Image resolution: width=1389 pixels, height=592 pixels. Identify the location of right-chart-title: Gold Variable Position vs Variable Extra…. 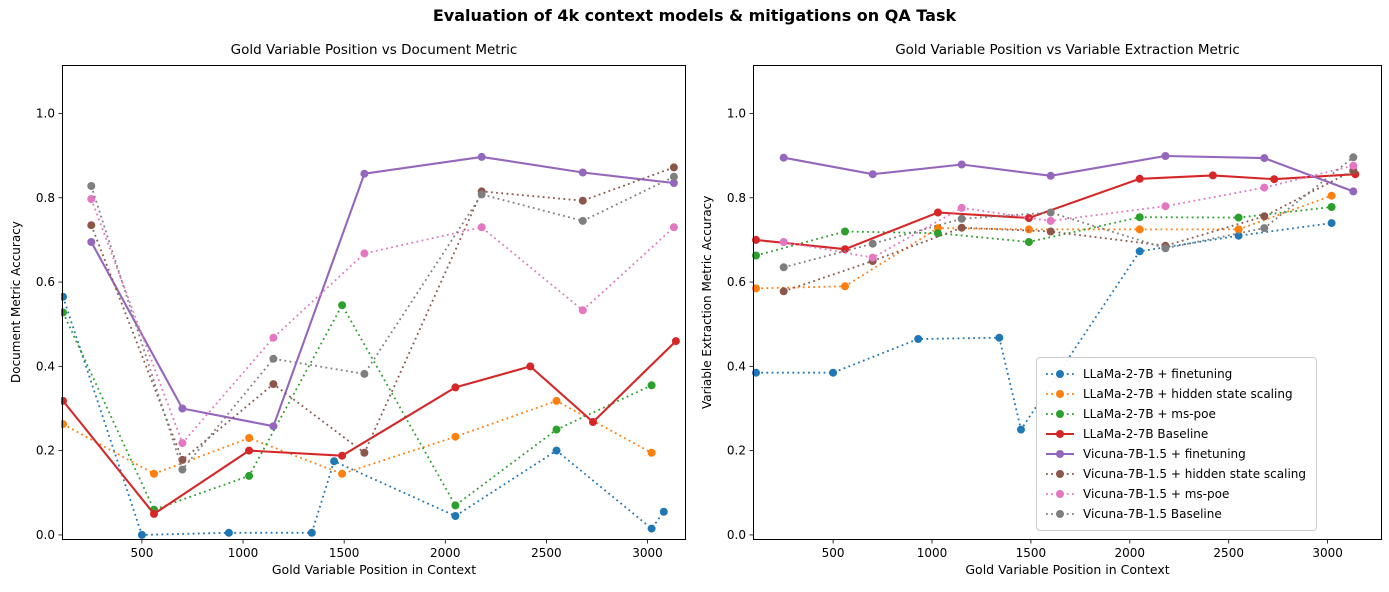
(1067, 50).